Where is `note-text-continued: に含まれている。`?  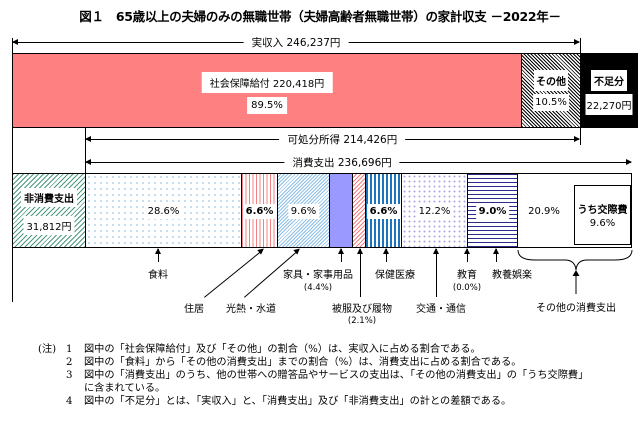
note-text-continued: に含まれている。 is located at coordinates (125, 388).